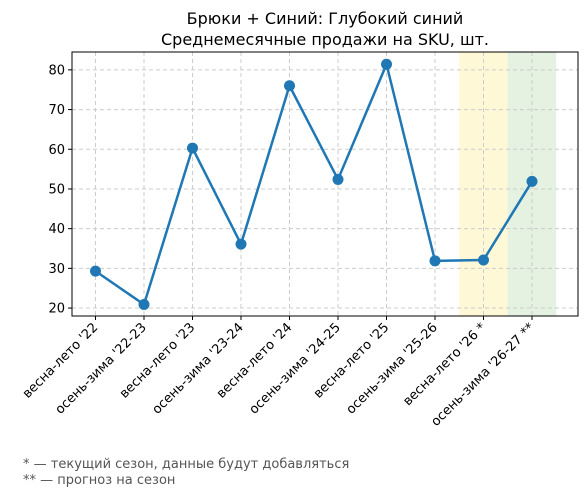 The height and width of the screenshot is (498, 588). Describe the element at coordinates (56, 309) in the screenshot. I see `y-tick-label: 20` at that location.